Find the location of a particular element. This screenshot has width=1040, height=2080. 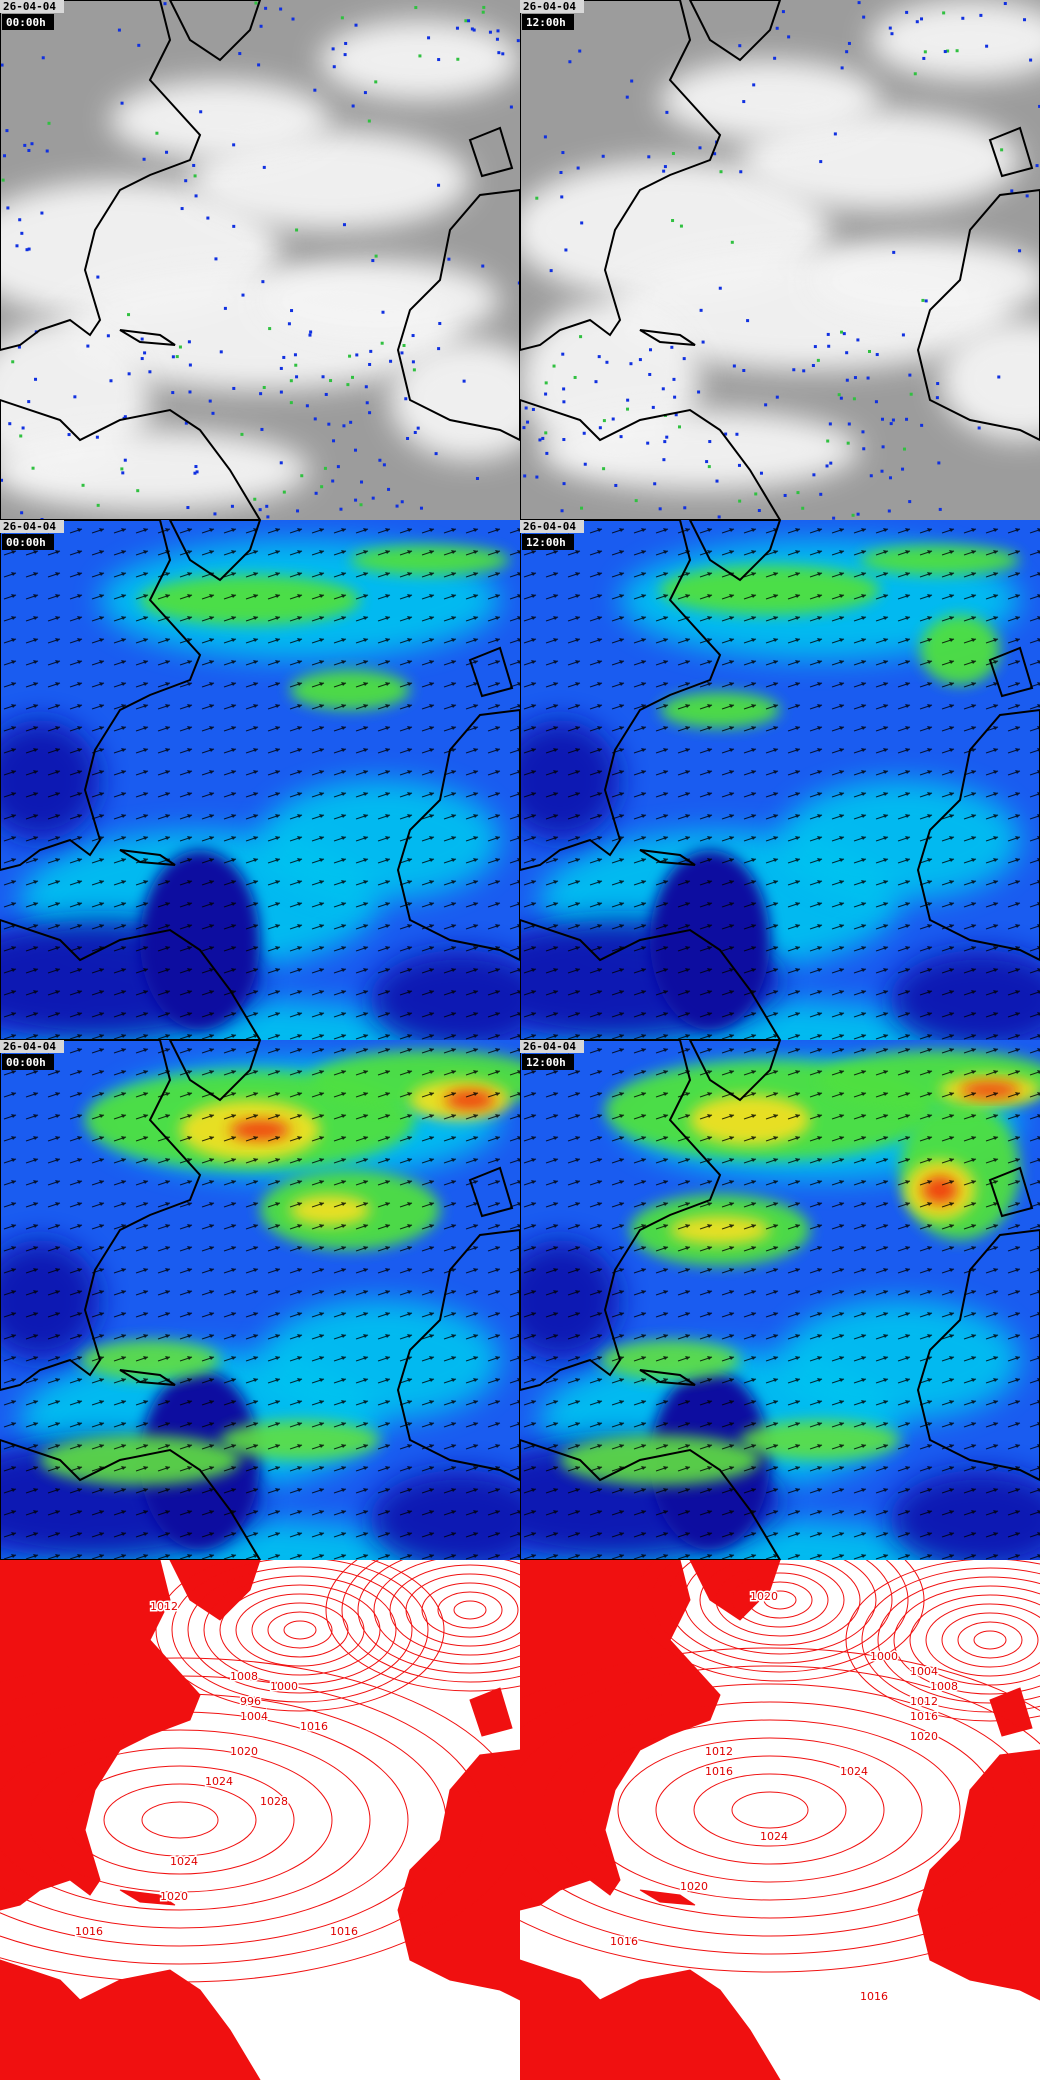

isobar-label: 1004 is located at coordinates (254, 1716).